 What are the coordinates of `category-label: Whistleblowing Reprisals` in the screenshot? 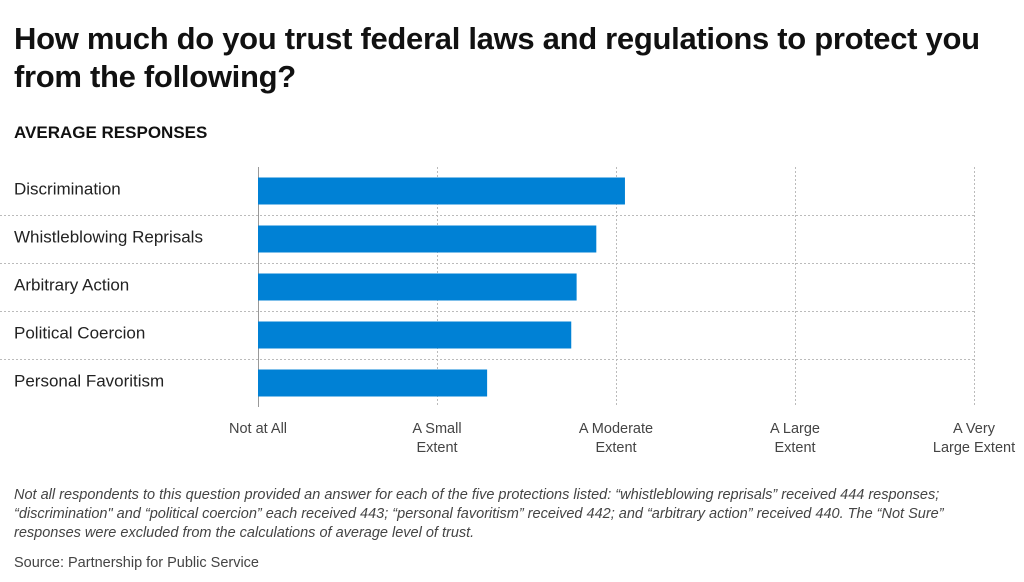 It's located at (108, 236).